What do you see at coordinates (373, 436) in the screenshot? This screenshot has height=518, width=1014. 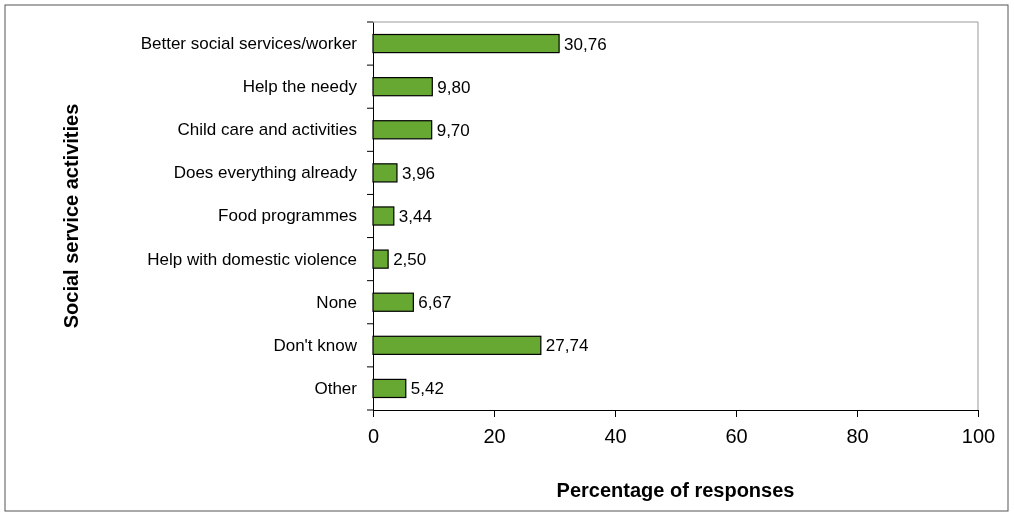 I see `x-tick-label: 0` at bounding box center [373, 436].